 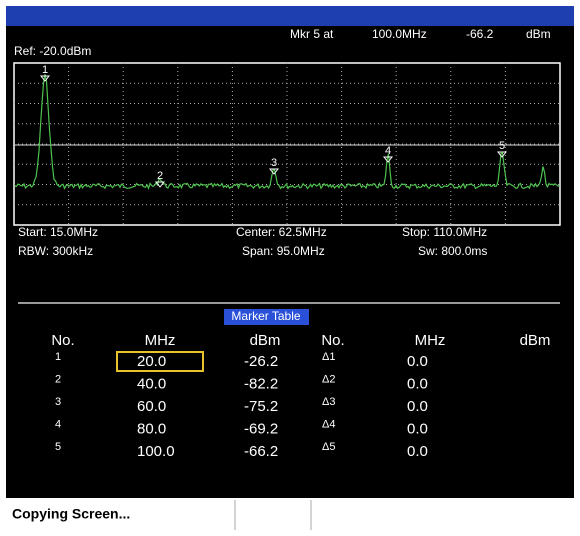 I want to click on table-cell: -66.2, so click(x=261, y=451).